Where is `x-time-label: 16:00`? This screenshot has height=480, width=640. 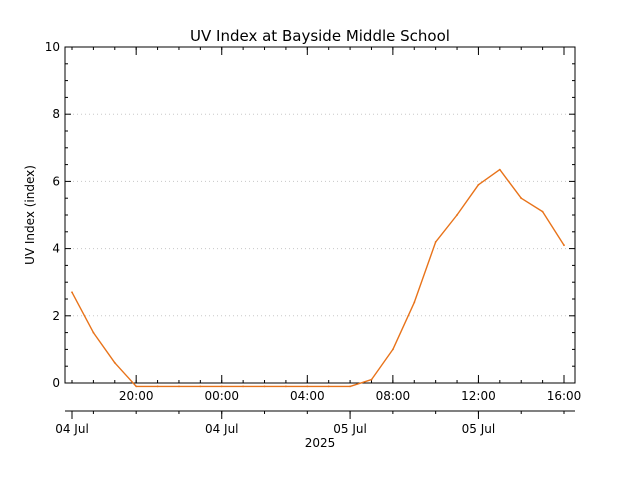
x-time-label: 16:00 is located at coordinates (564, 396).